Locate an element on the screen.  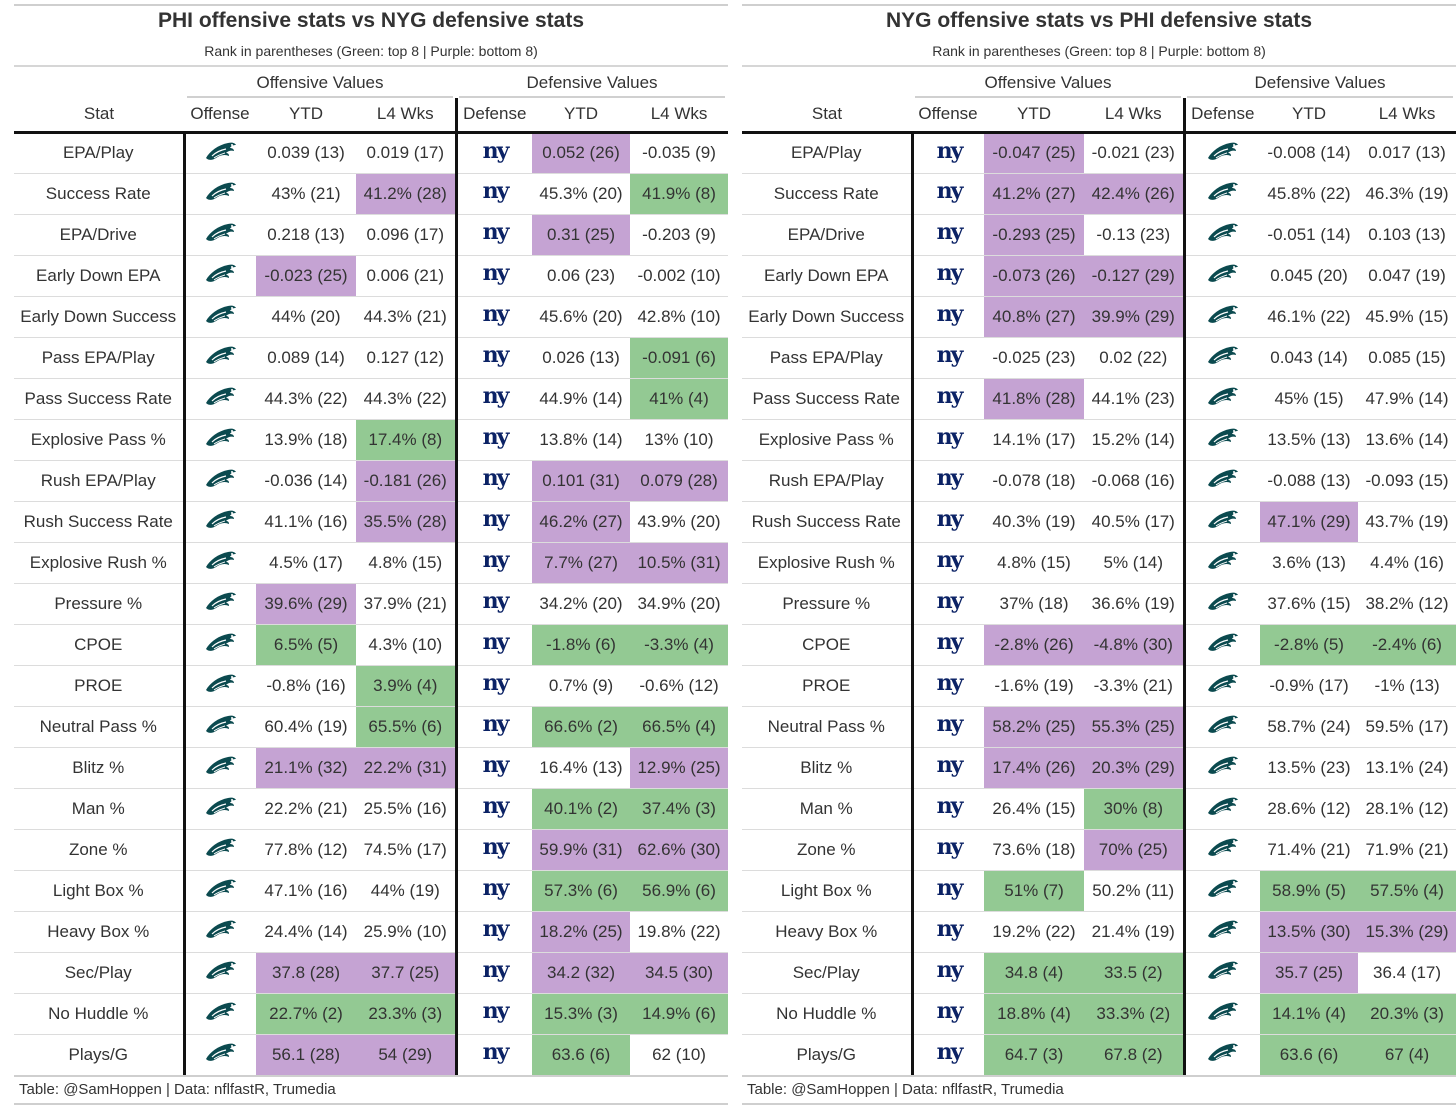
stat-name: Pass Success Rate is located at coordinates (100, 399).